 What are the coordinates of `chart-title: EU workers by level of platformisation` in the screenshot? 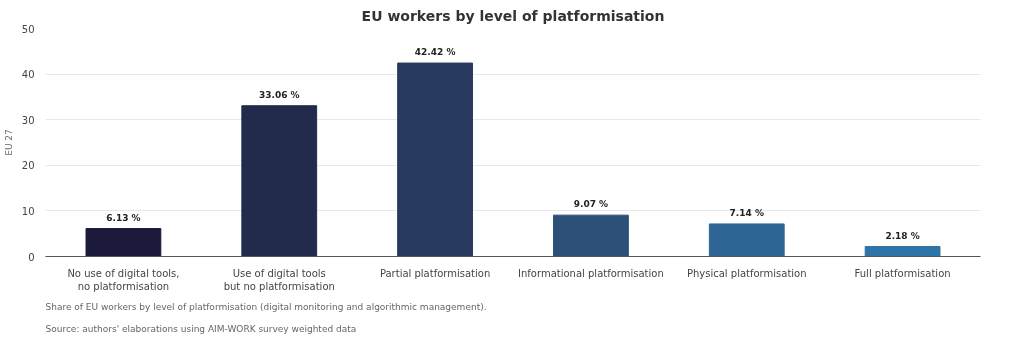 It's located at (513, 15).